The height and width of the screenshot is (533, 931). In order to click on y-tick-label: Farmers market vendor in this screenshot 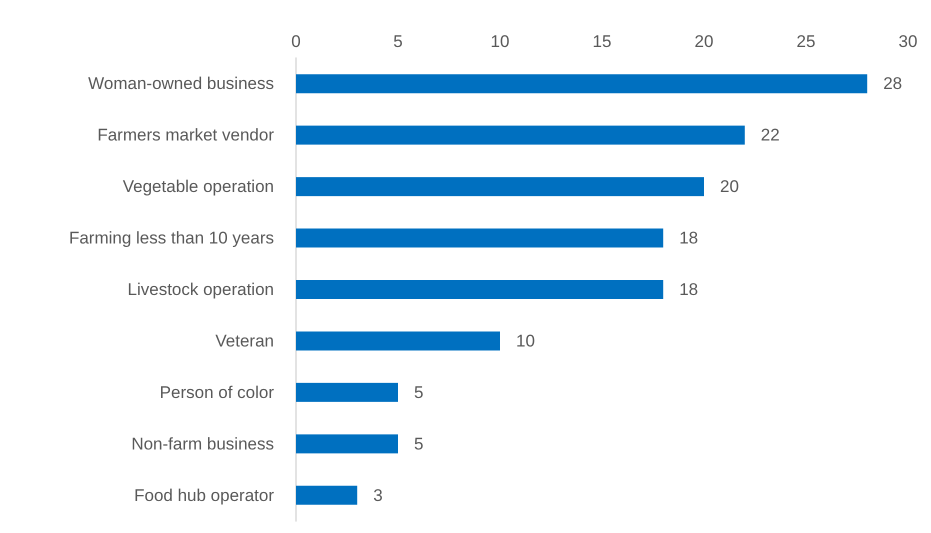, I will do `click(185, 135)`.